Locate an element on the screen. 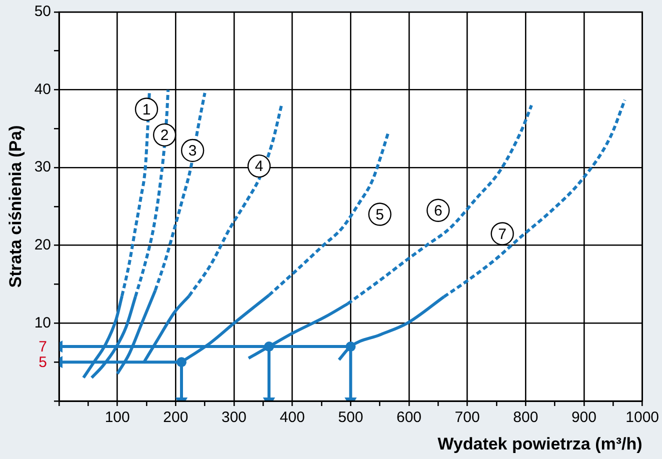 This screenshot has width=662, height=459. x-axis-title: Wydatek powietrza (m³/h) is located at coordinates (540, 444).